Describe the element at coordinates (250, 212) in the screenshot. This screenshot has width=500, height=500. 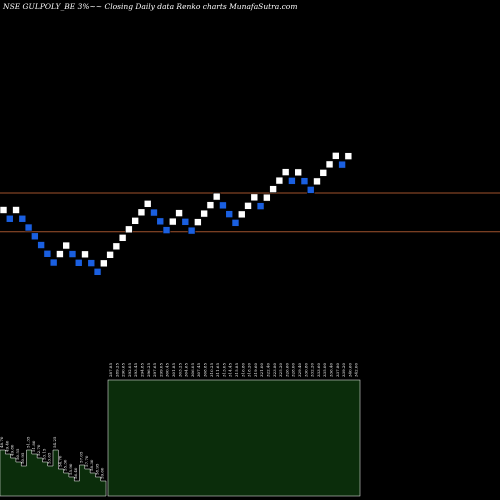
I see `reference-lines` at that location.